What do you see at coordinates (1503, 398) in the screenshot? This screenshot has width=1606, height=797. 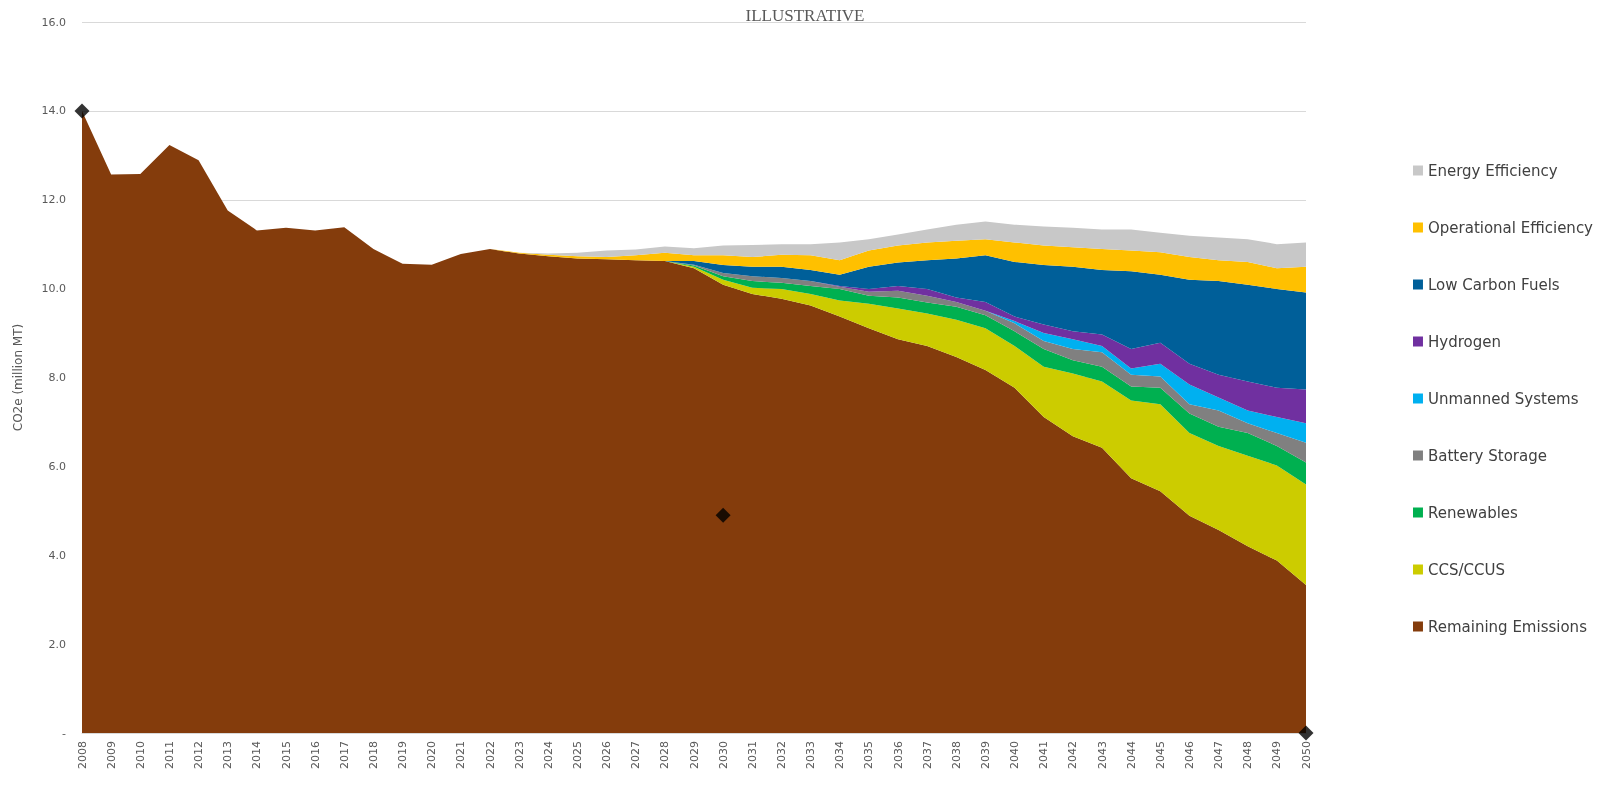 I see `legend-label: Unmanned Systems` at bounding box center [1503, 398].